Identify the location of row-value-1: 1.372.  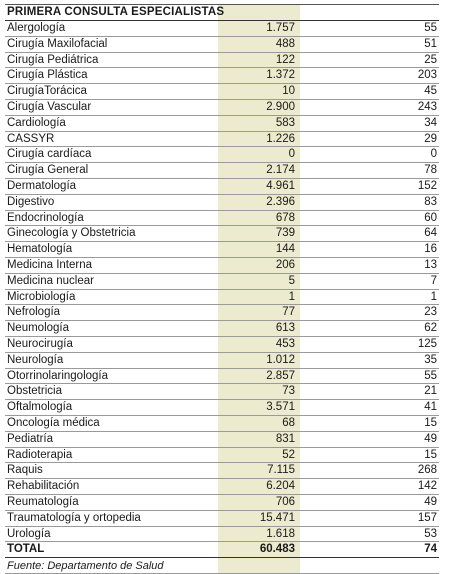
(280, 75).